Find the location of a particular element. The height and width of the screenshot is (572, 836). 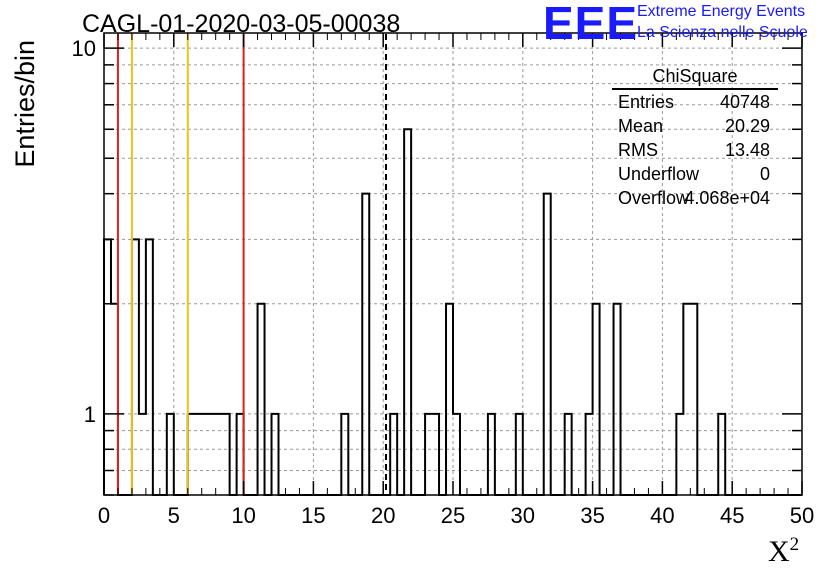

chart-title: CAGL-01-2020-03-05-00038 is located at coordinates (241, 24).